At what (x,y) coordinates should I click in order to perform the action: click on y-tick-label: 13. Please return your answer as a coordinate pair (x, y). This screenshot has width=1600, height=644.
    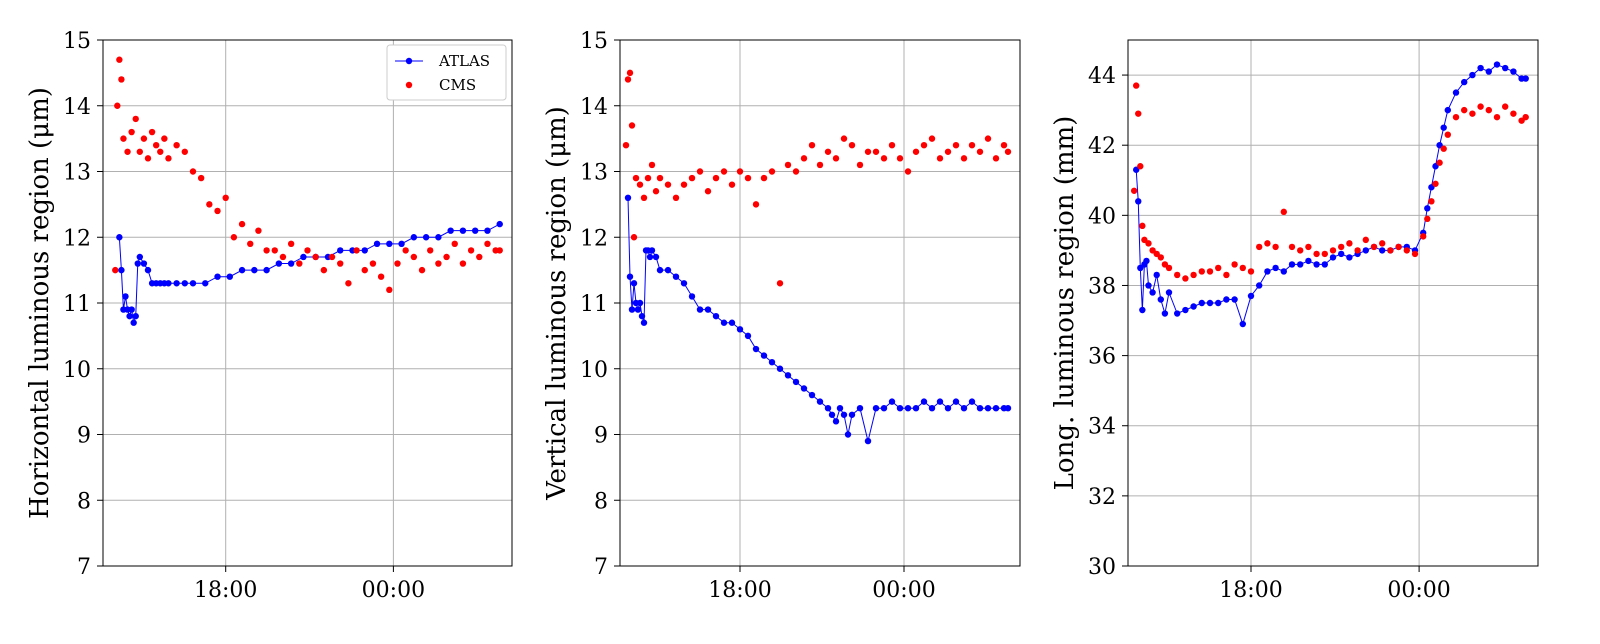
    Looking at the image, I should click on (77, 173).